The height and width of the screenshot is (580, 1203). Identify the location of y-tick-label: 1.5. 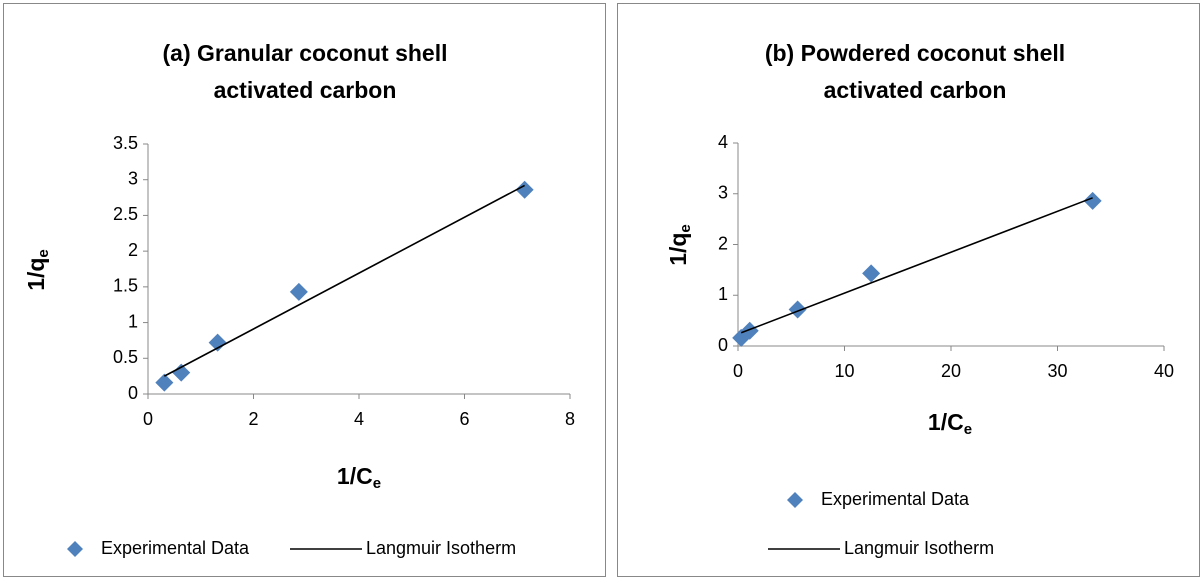
(125, 286).